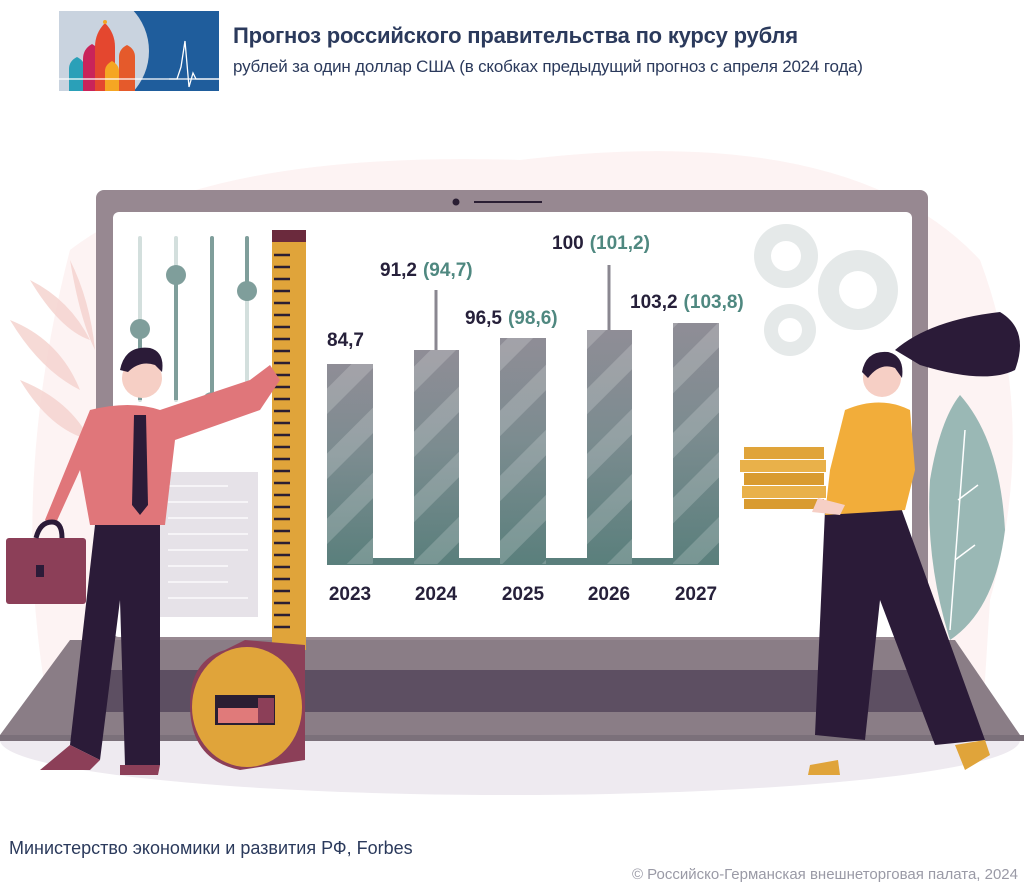 The height and width of the screenshot is (893, 1024). What do you see at coordinates (483, 318) in the screenshot?
I see `current-value: 96,5` at bounding box center [483, 318].